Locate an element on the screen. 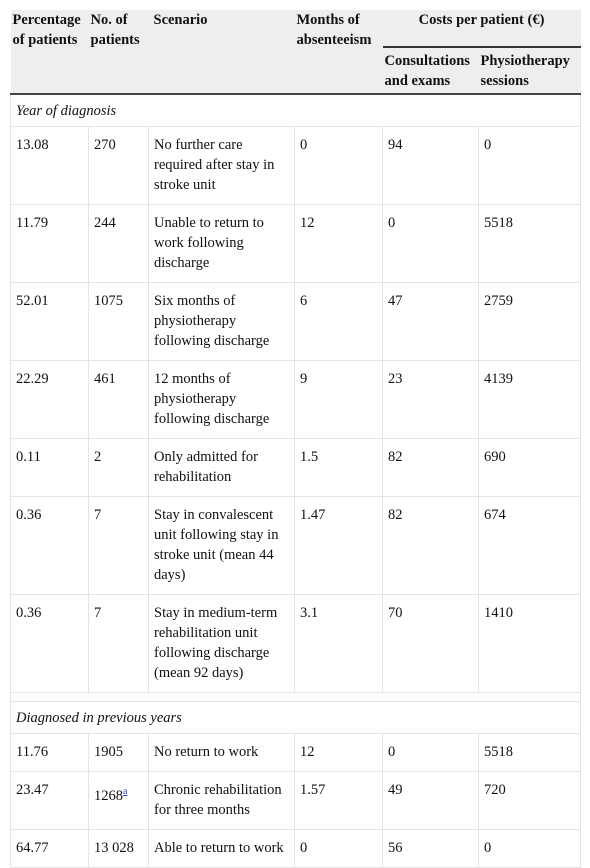 The image size is (590, 868). cell: 56 is located at coordinates (430, 848).